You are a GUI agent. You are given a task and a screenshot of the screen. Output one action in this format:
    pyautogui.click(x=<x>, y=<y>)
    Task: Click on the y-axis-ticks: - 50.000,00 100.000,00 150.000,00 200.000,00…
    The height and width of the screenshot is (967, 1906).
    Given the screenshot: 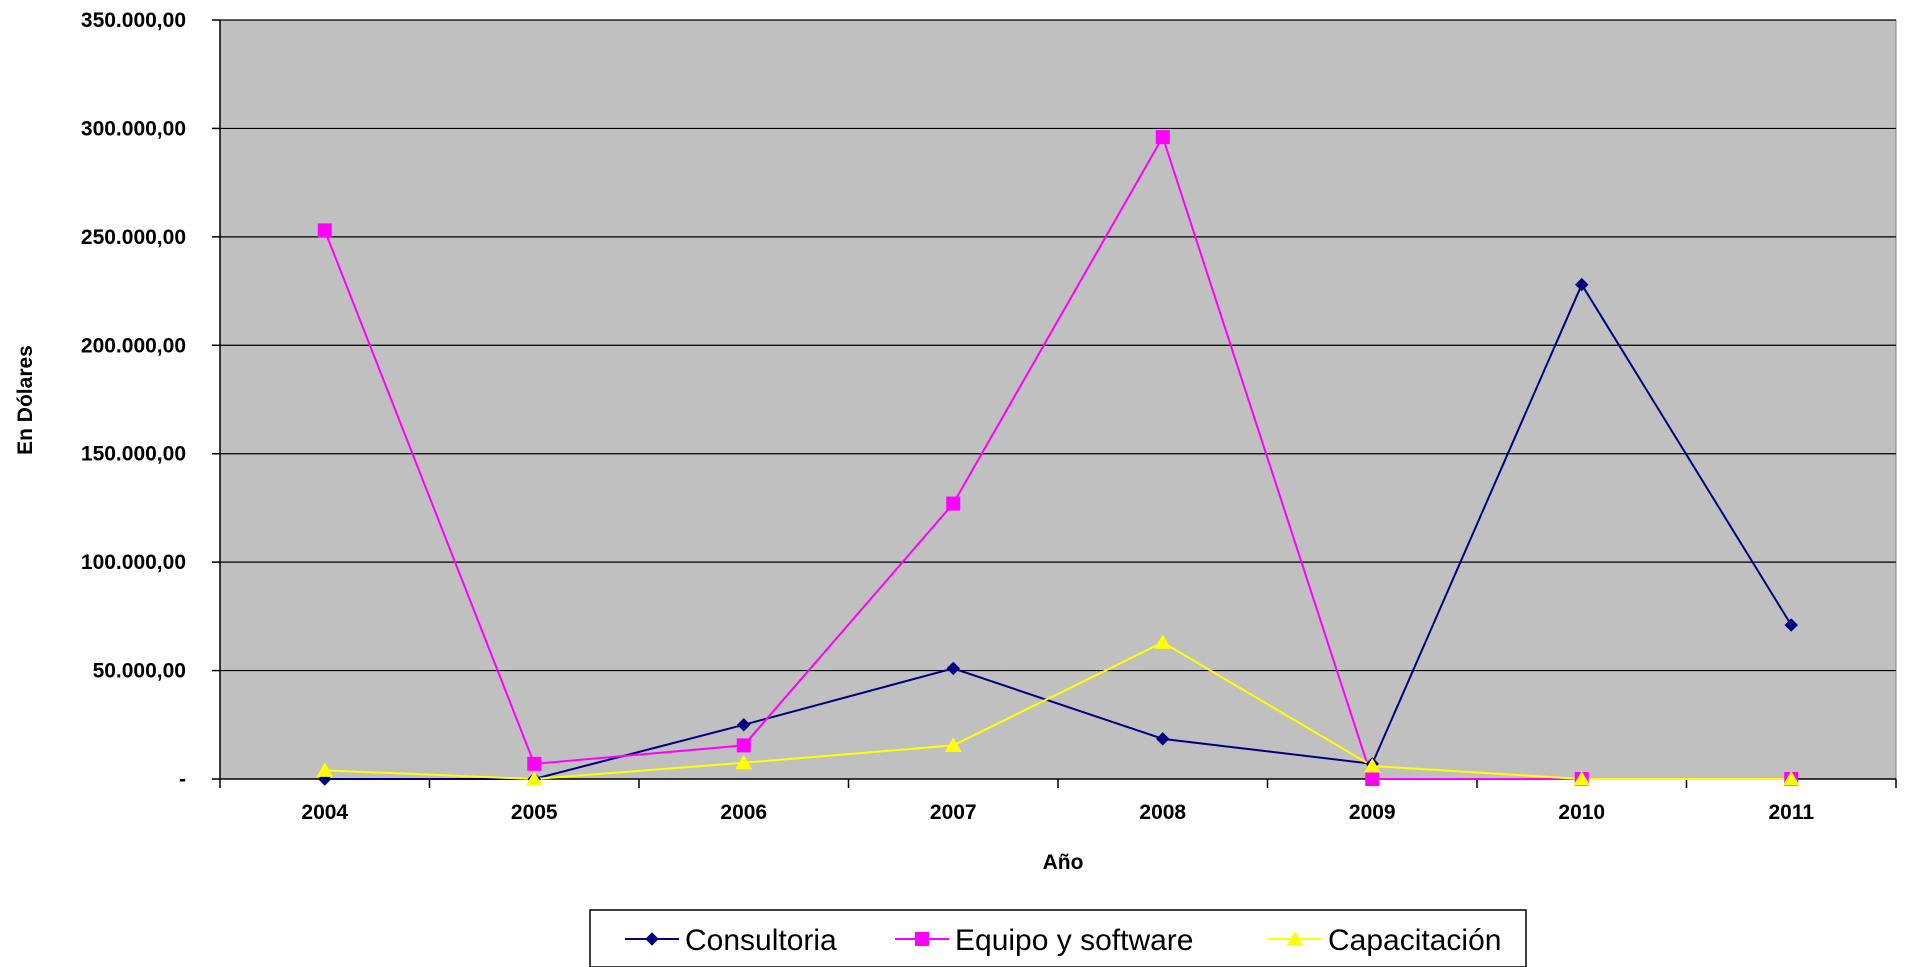 What is the action you would take?
    pyautogui.click(x=133, y=400)
    